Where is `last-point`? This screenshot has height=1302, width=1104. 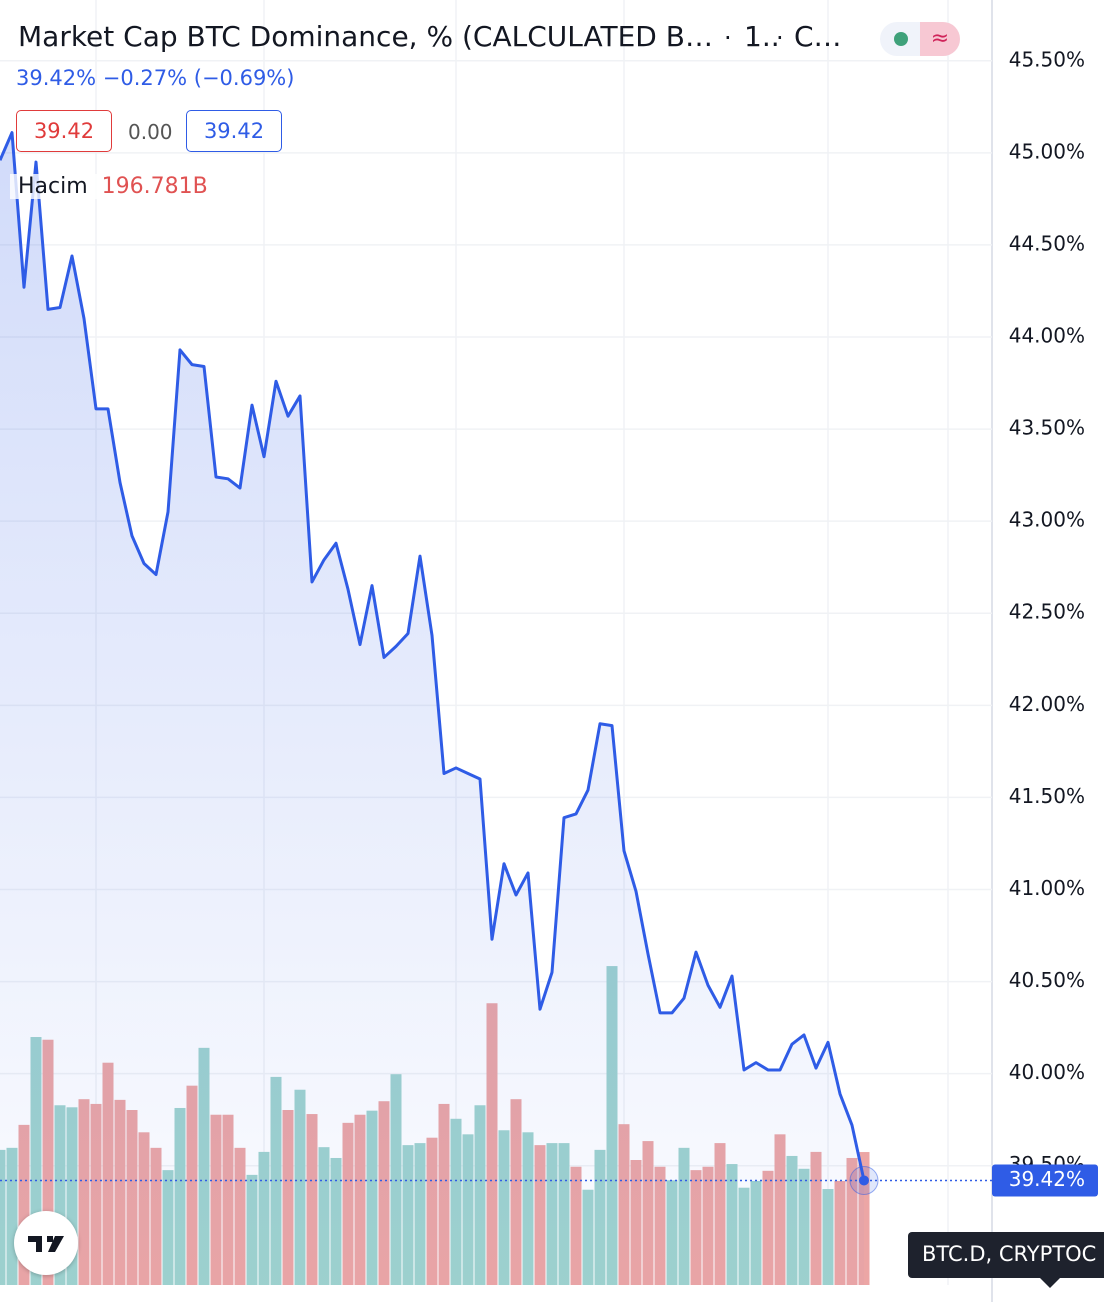
last-point is located at coordinates (864, 1180).